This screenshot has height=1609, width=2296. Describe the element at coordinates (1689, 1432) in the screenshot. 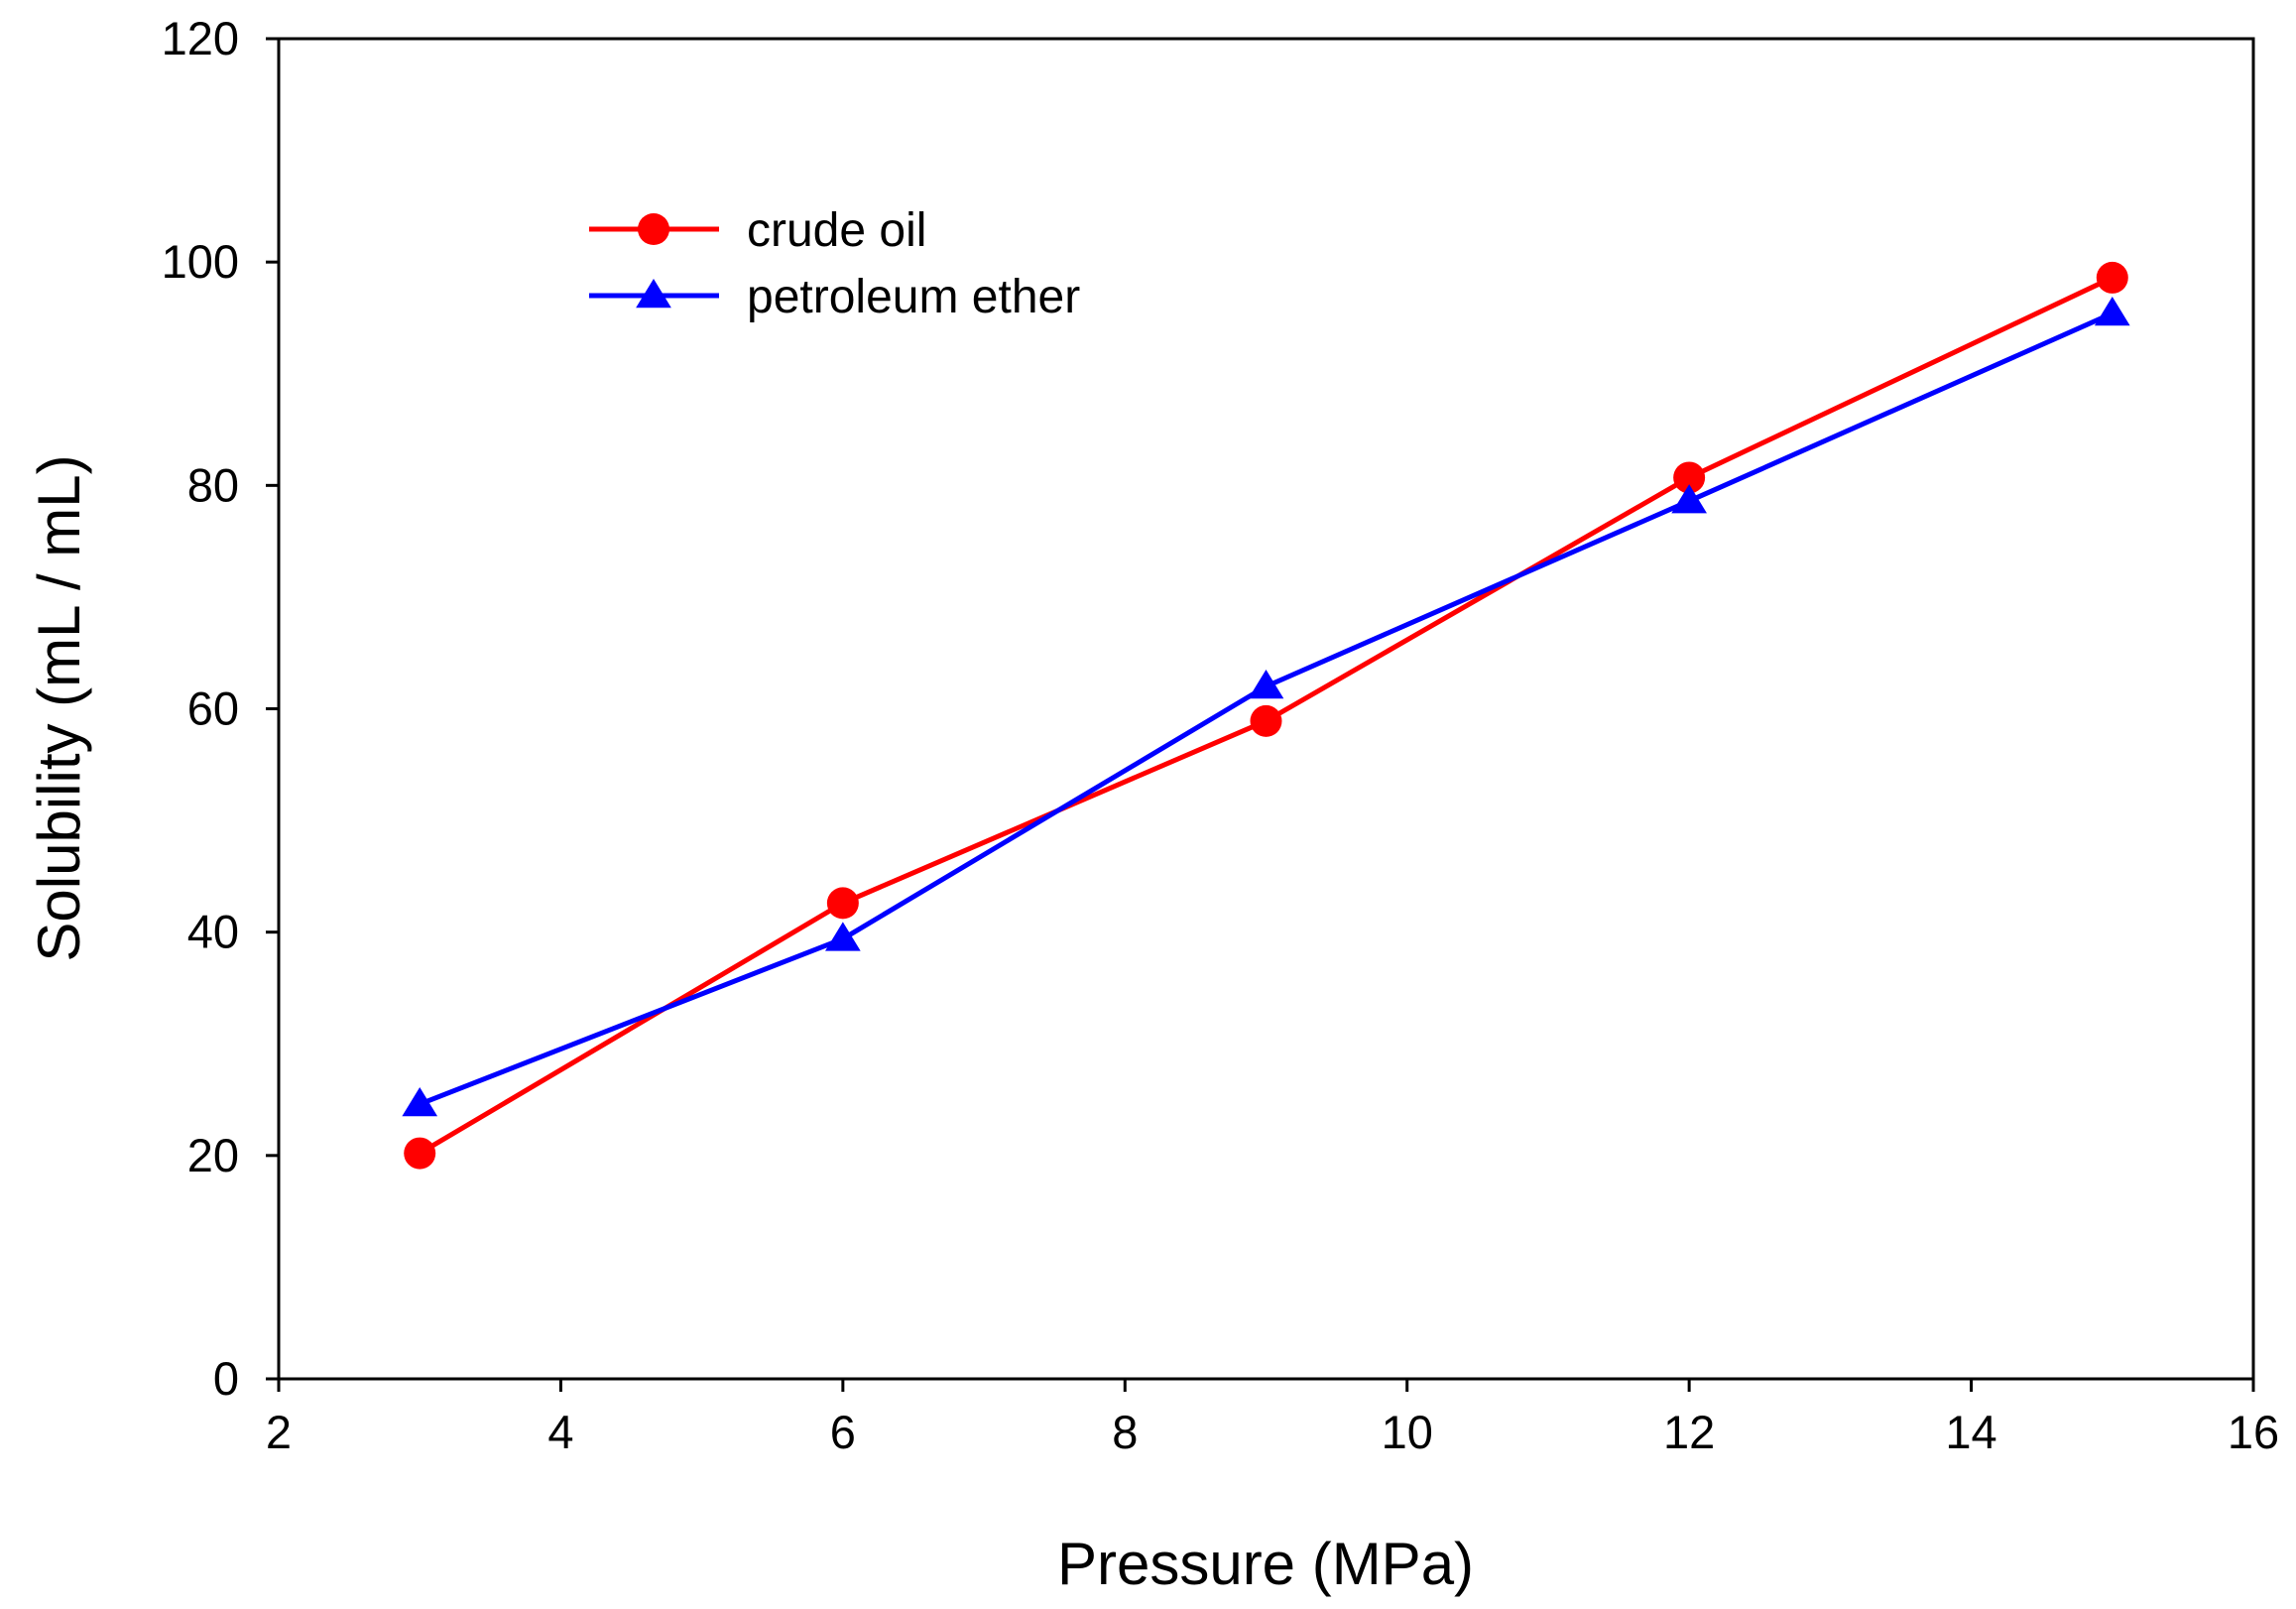

I see `x-tick-label: 12` at that location.